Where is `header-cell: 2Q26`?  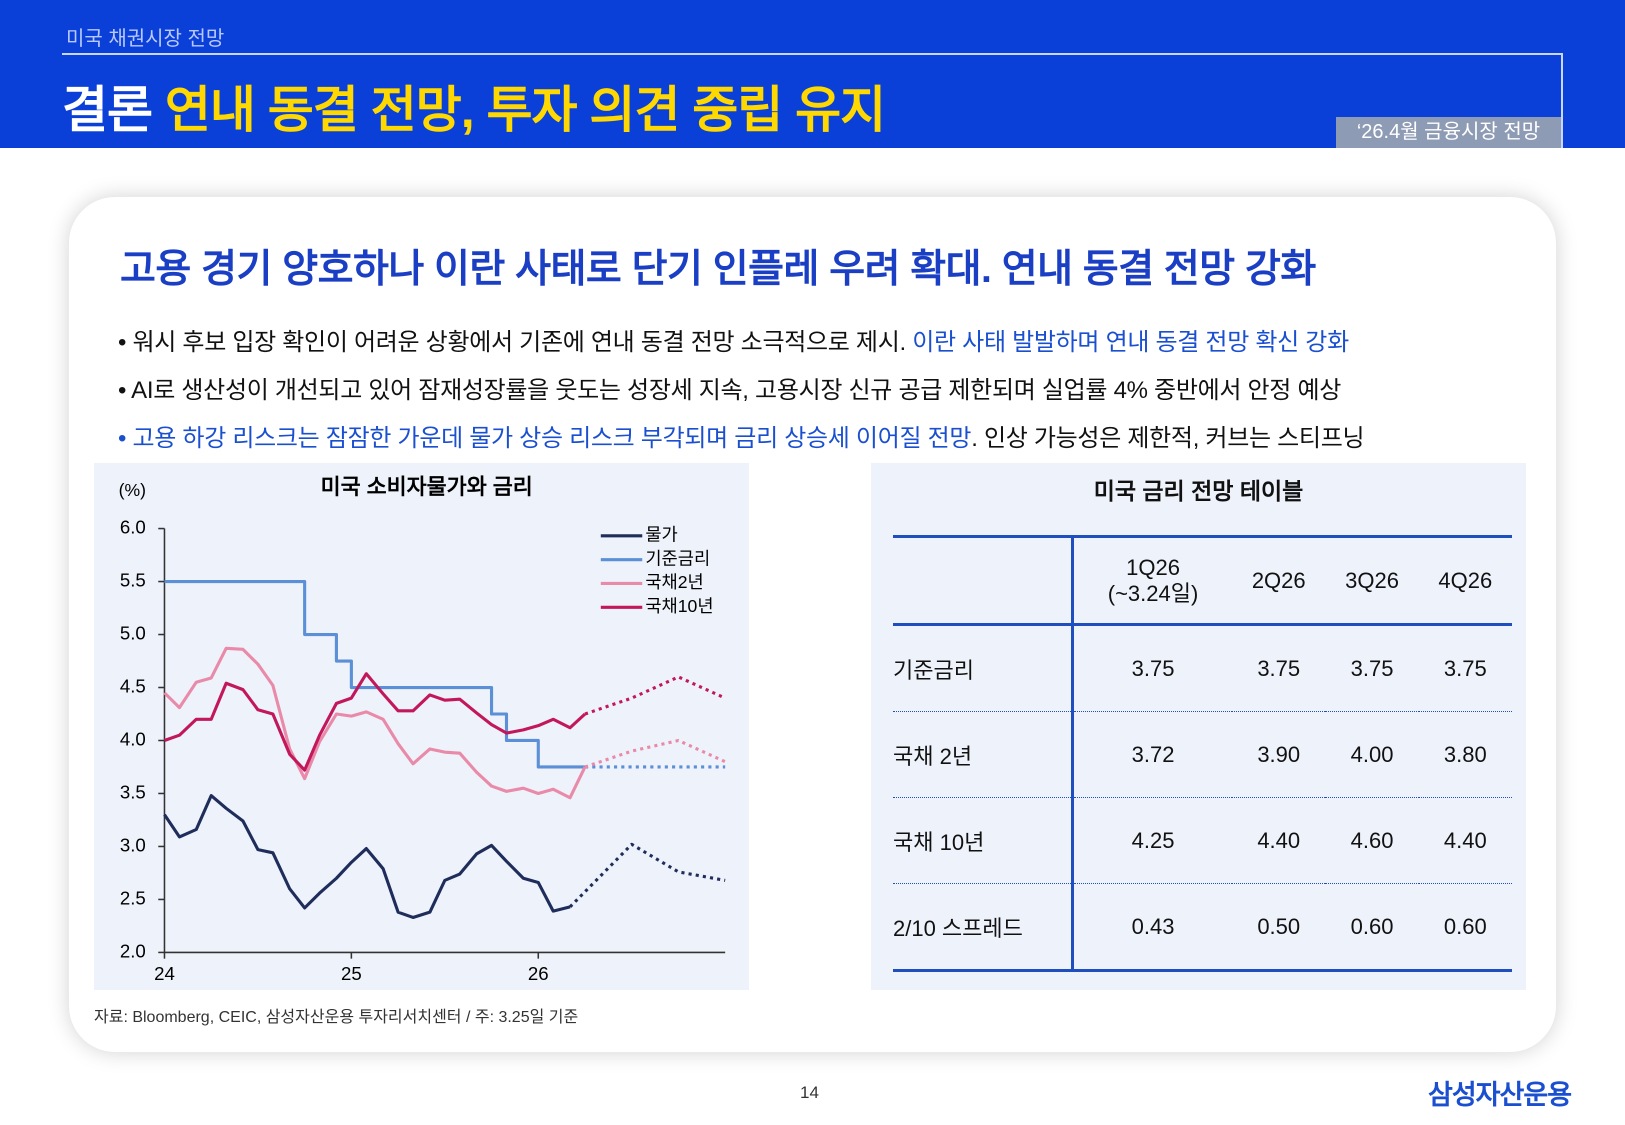
header-cell: 2Q26 is located at coordinates (1278, 580).